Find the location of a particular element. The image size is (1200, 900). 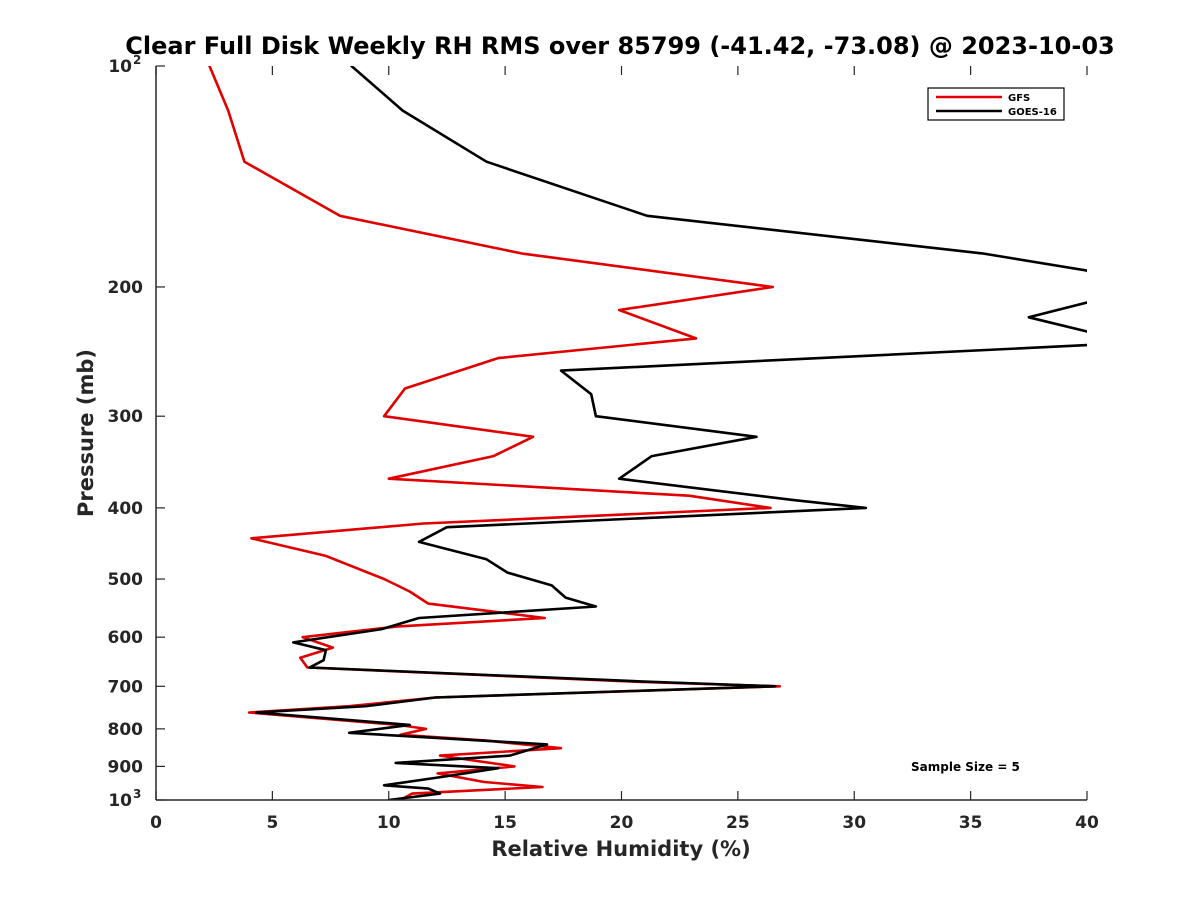

y-tick-label: 400 is located at coordinates (126, 509).